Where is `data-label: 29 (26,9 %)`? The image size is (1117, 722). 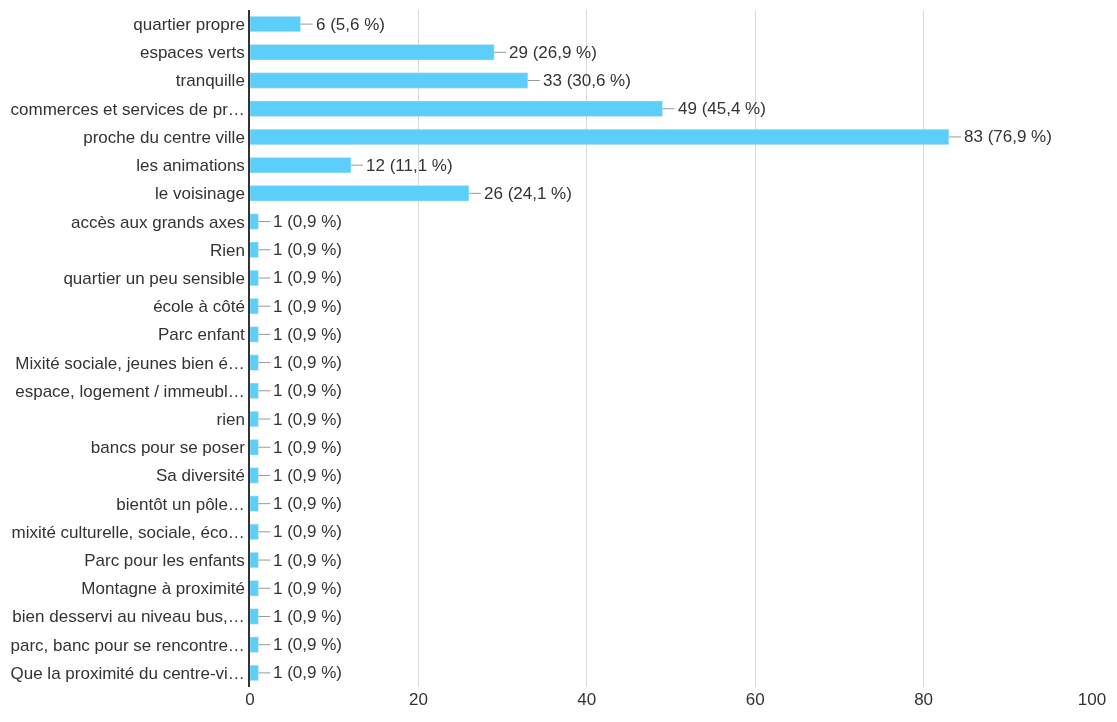 data-label: 29 (26,9 %) is located at coordinates (553, 52).